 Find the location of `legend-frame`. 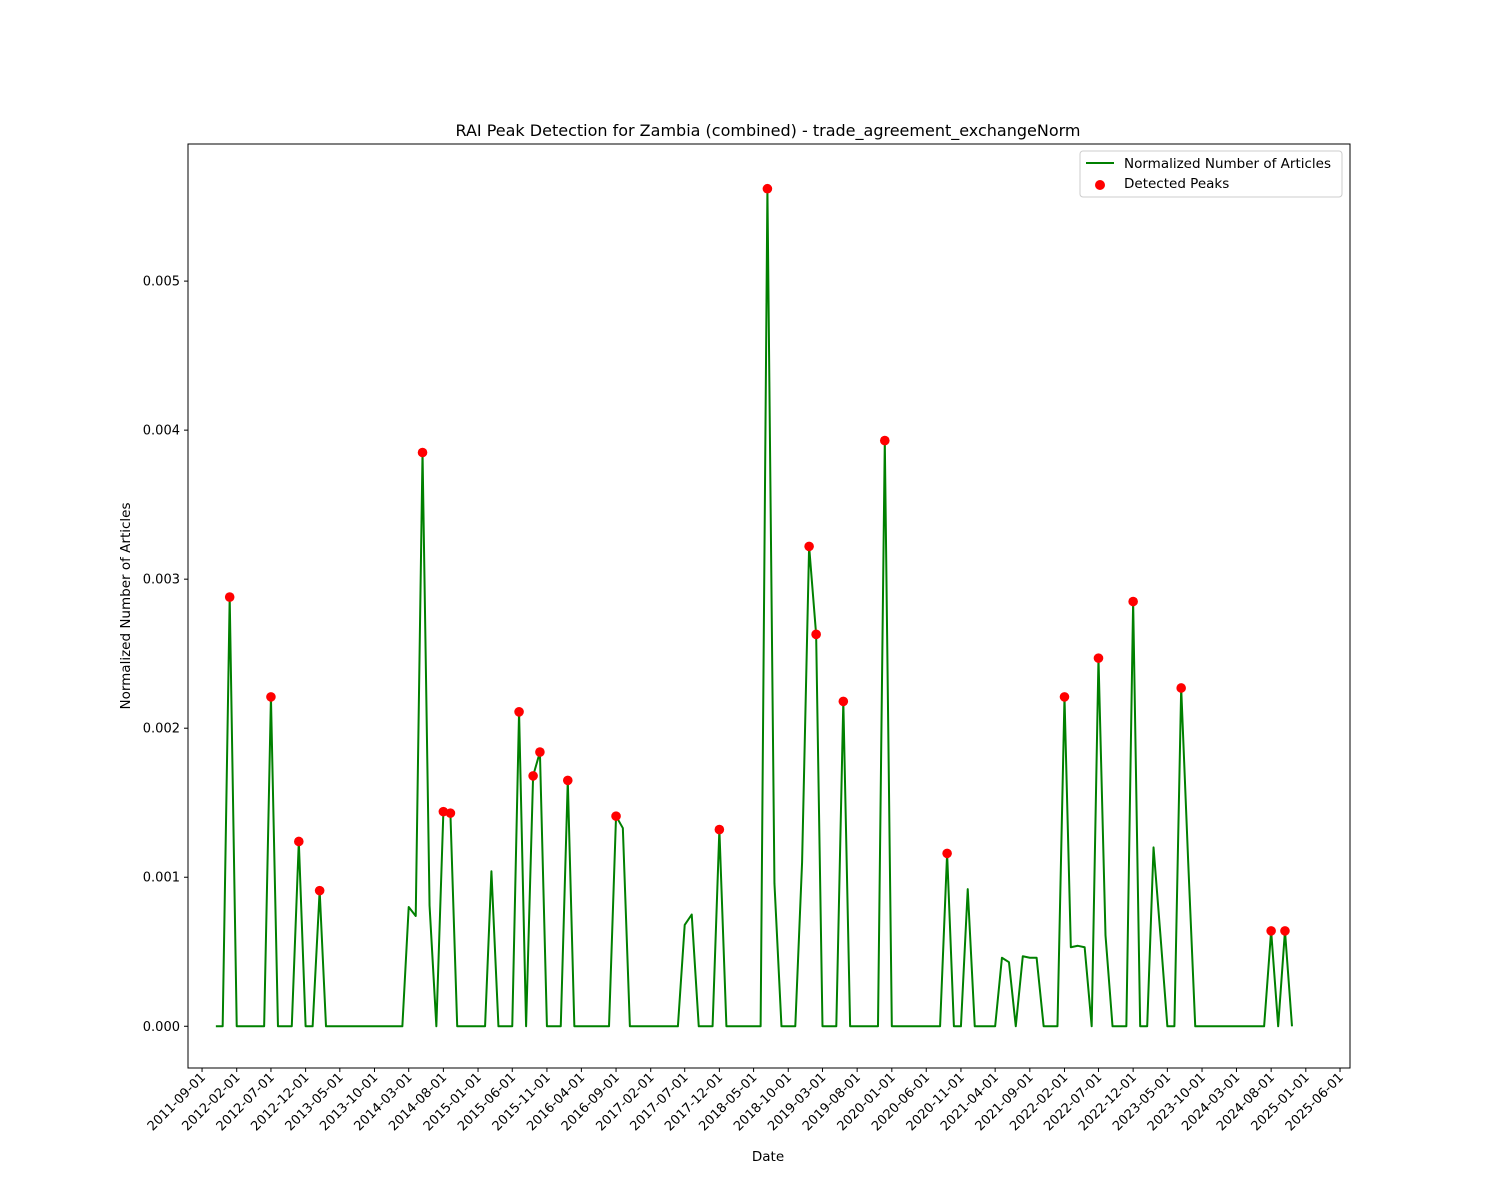

legend-frame is located at coordinates (1211, 174).